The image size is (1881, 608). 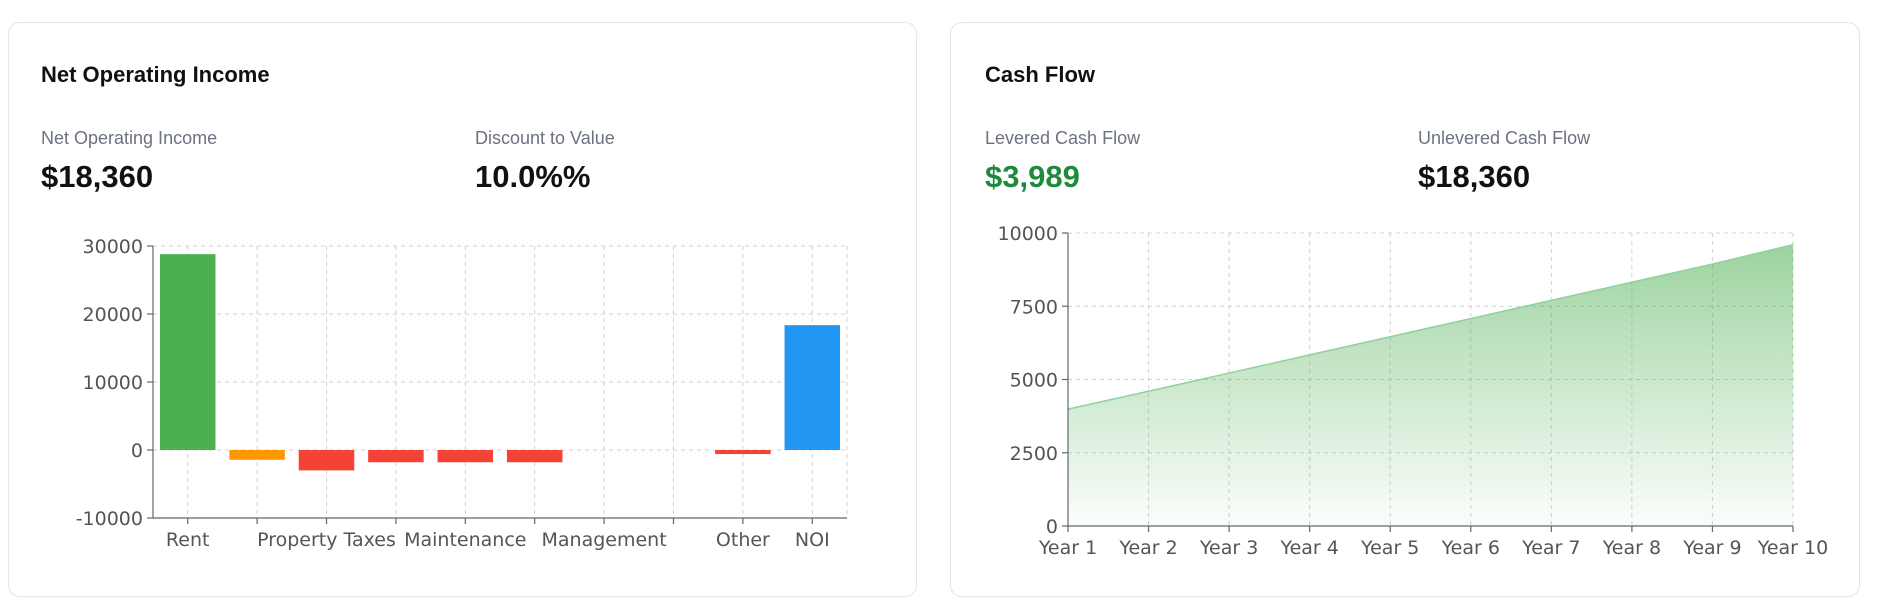 I want to click on noi-x-tick-label: Management, so click(x=604, y=540).